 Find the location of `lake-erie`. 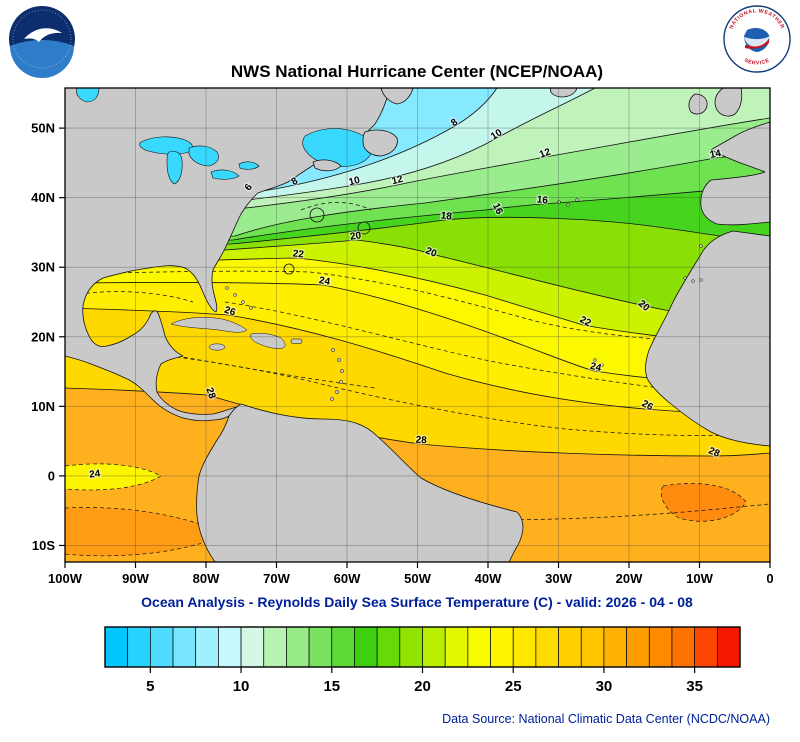

lake-erie is located at coordinates (225, 174).